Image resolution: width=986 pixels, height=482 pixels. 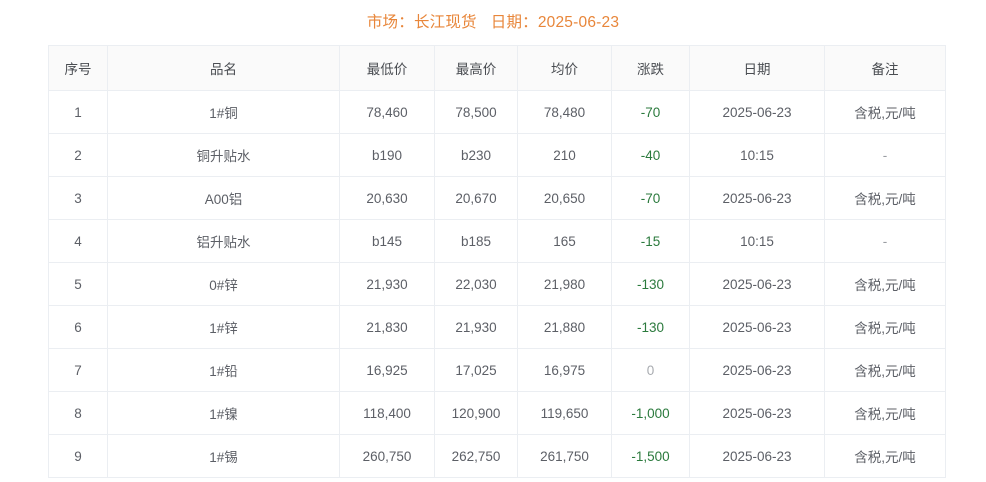 I want to click on cell-name: 1#铅, so click(x=223, y=370).